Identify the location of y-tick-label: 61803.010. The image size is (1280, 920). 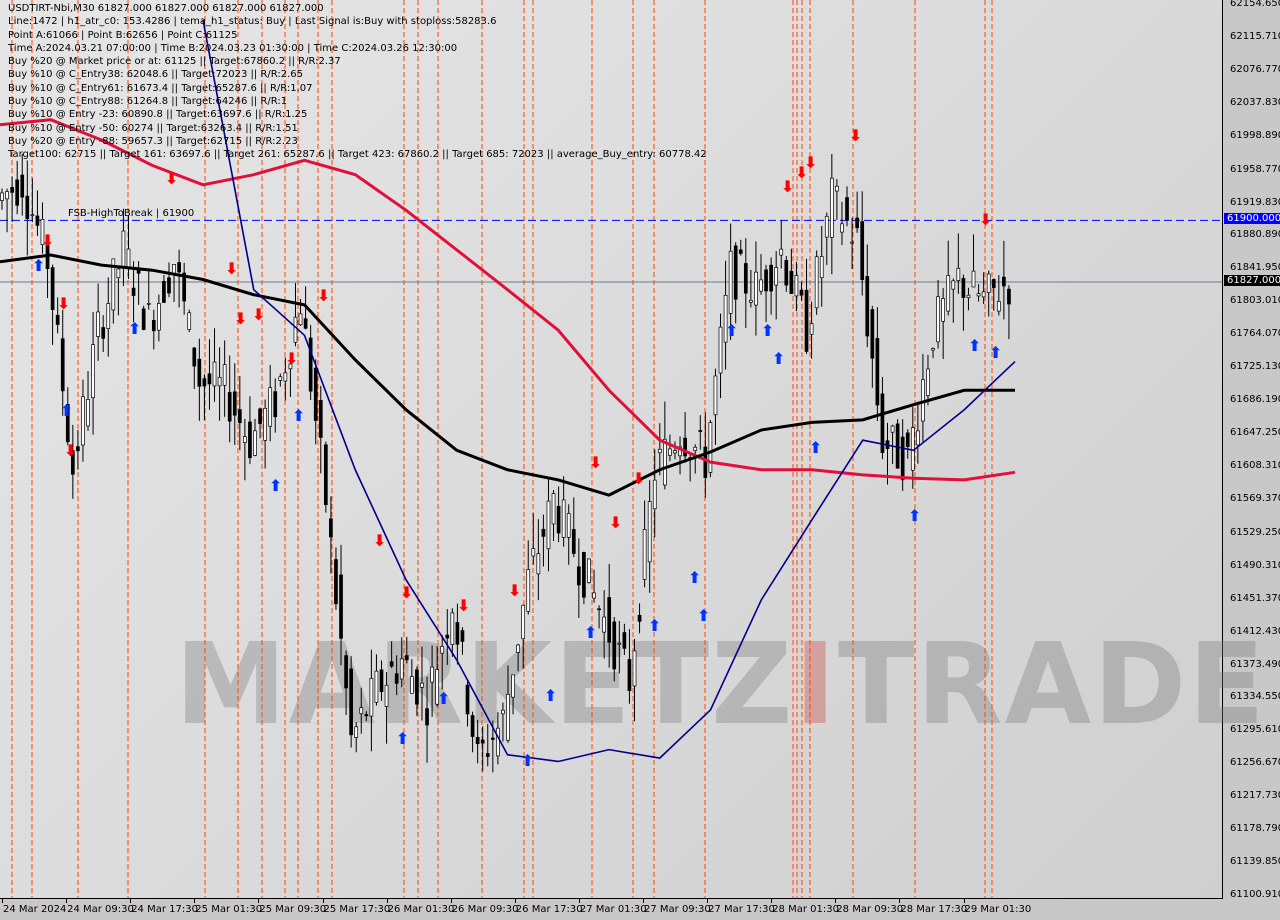
(1255, 301).